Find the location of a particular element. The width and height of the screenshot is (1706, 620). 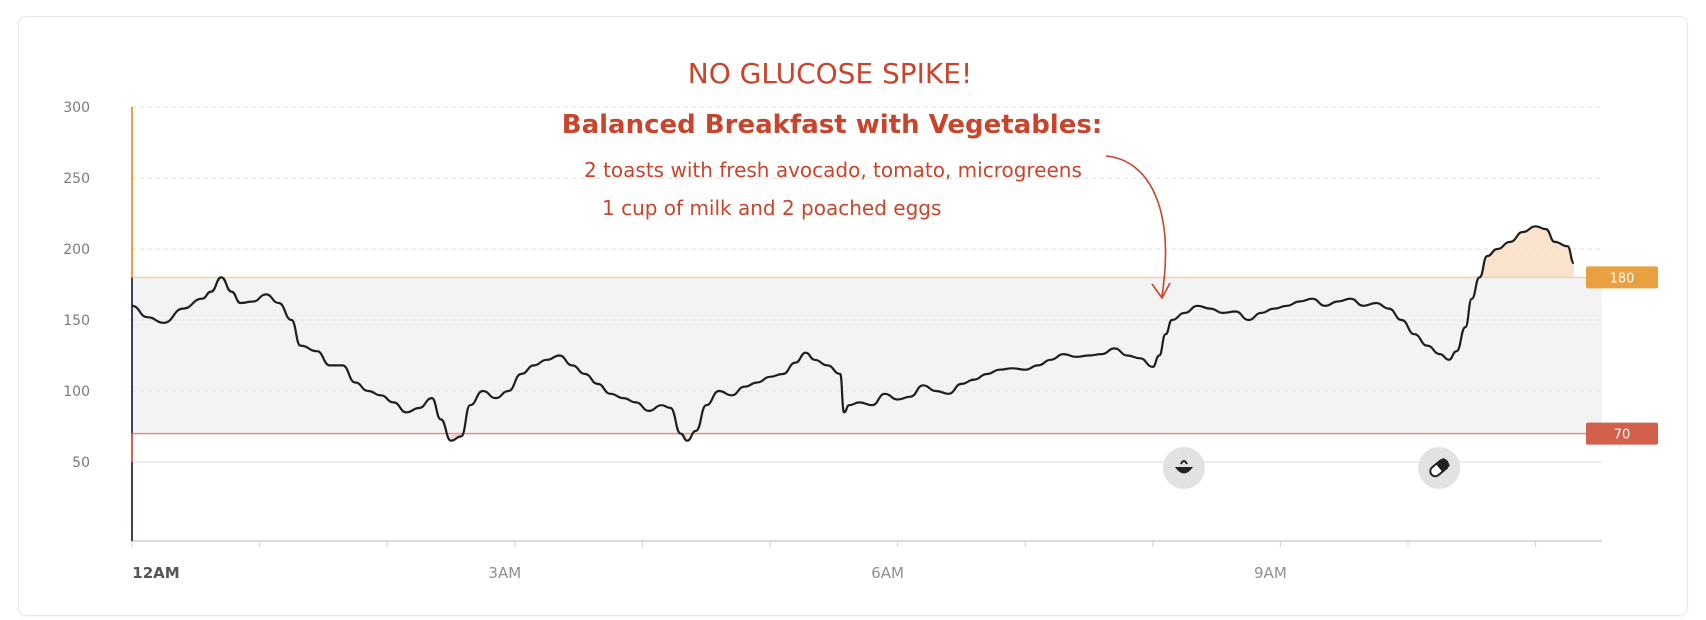

low-threshold-badge: 70 is located at coordinates (1622, 433).